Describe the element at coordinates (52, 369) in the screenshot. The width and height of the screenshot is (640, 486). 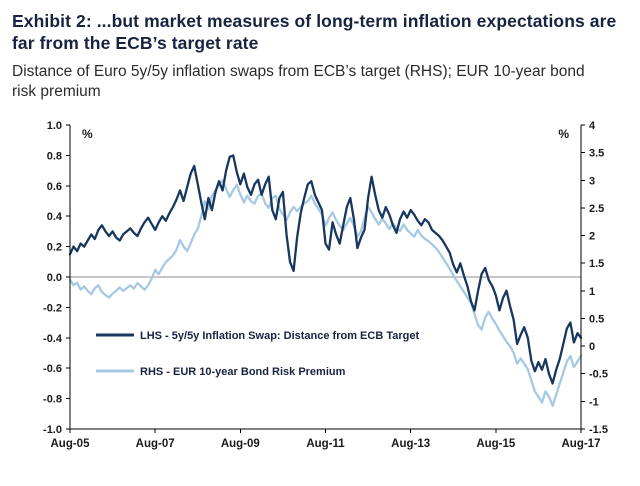
I see `left-axis-tick-label: -0.6` at that location.